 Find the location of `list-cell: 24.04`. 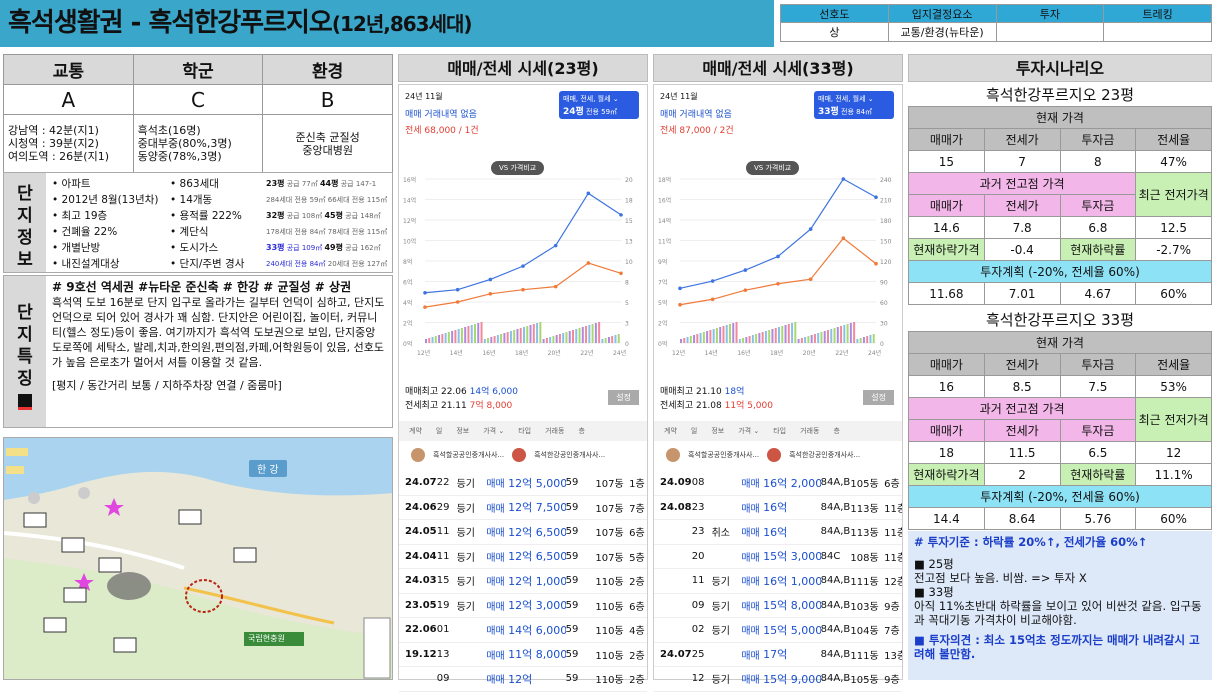

list-cell: 24.04 is located at coordinates (421, 556).